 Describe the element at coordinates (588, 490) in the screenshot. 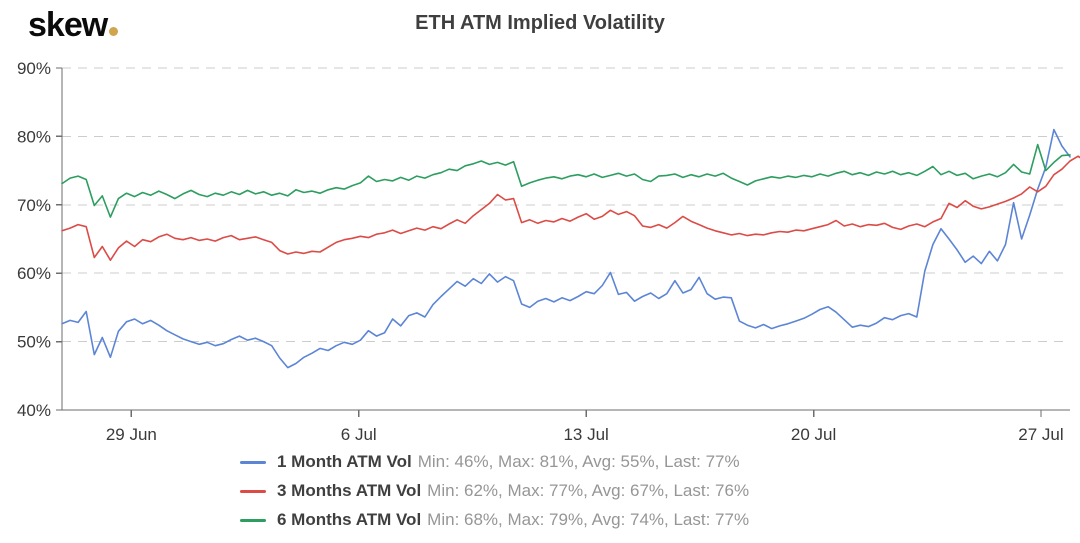

I see `legend-stats: Min: 62%, Max: 77%, Avg: 67%, Last: 76%` at that location.